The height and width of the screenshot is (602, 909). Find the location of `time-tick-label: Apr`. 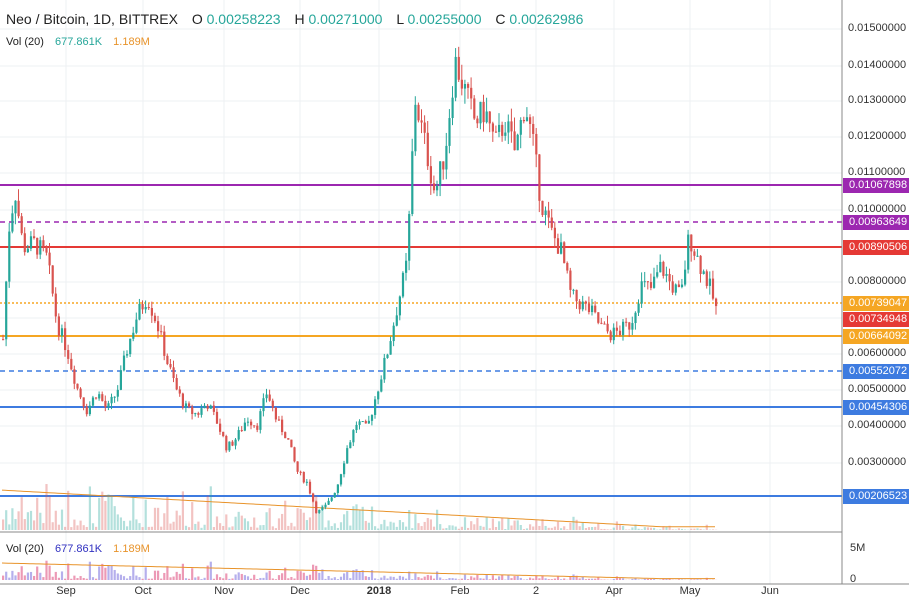

time-tick-label: Apr is located at coordinates (614, 591).